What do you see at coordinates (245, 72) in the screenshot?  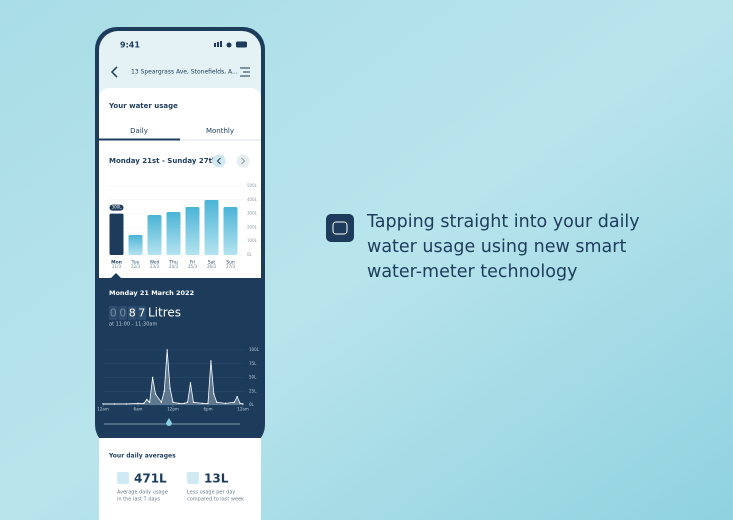 I see `menu-button` at bounding box center [245, 72].